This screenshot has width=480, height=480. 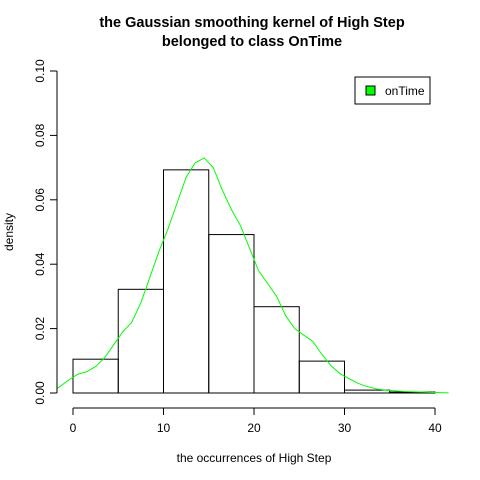 I want to click on y-tick-label: 0.06, so click(x=40, y=200).